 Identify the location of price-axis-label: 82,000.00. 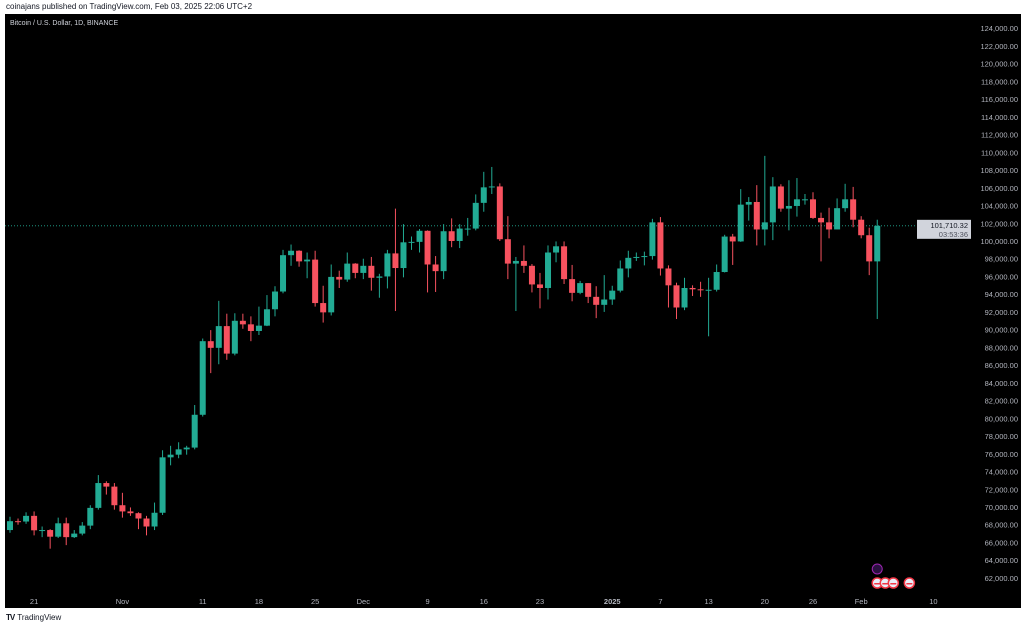
(1001, 401).